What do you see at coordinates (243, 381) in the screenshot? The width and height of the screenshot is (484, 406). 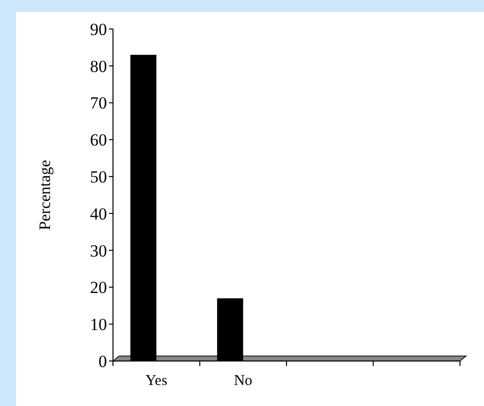 I see `x-tick-label: No` at bounding box center [243, 381].